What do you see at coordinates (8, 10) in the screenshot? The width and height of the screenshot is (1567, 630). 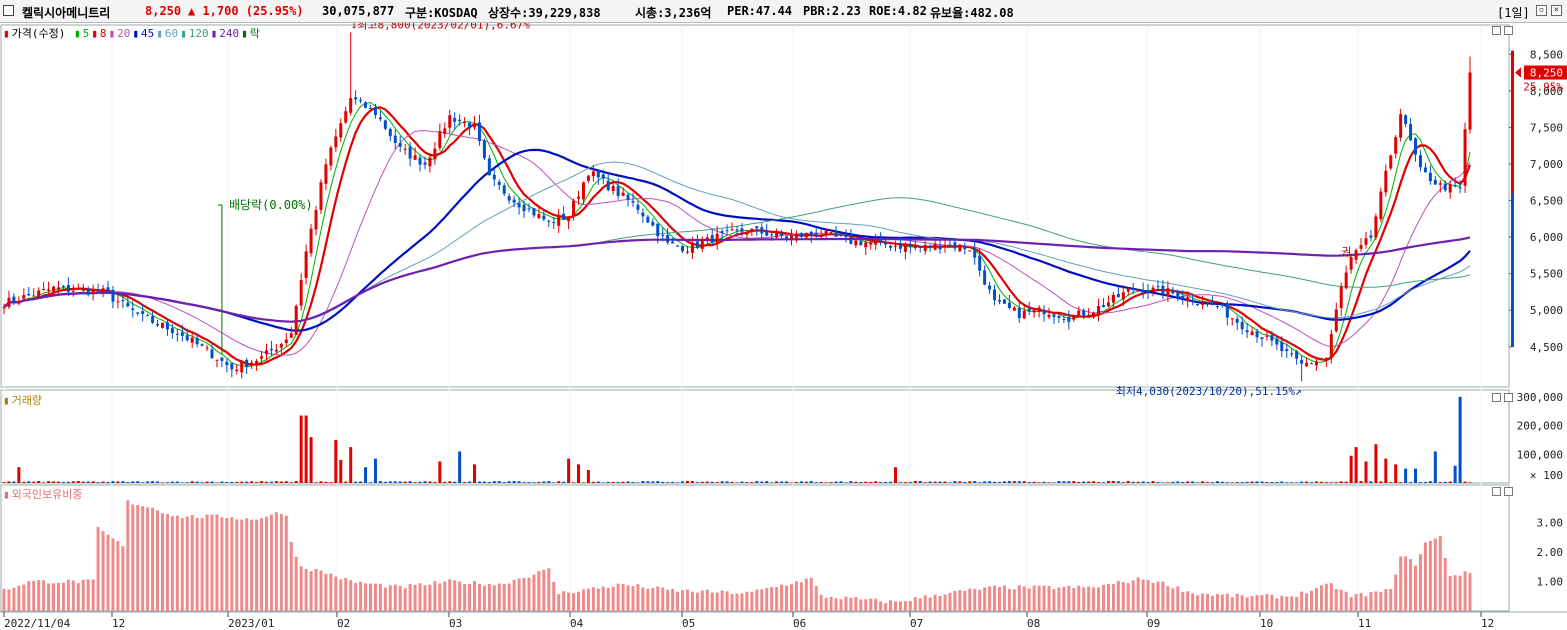 I see `select-checkbox` at bounding box center [8, 10].